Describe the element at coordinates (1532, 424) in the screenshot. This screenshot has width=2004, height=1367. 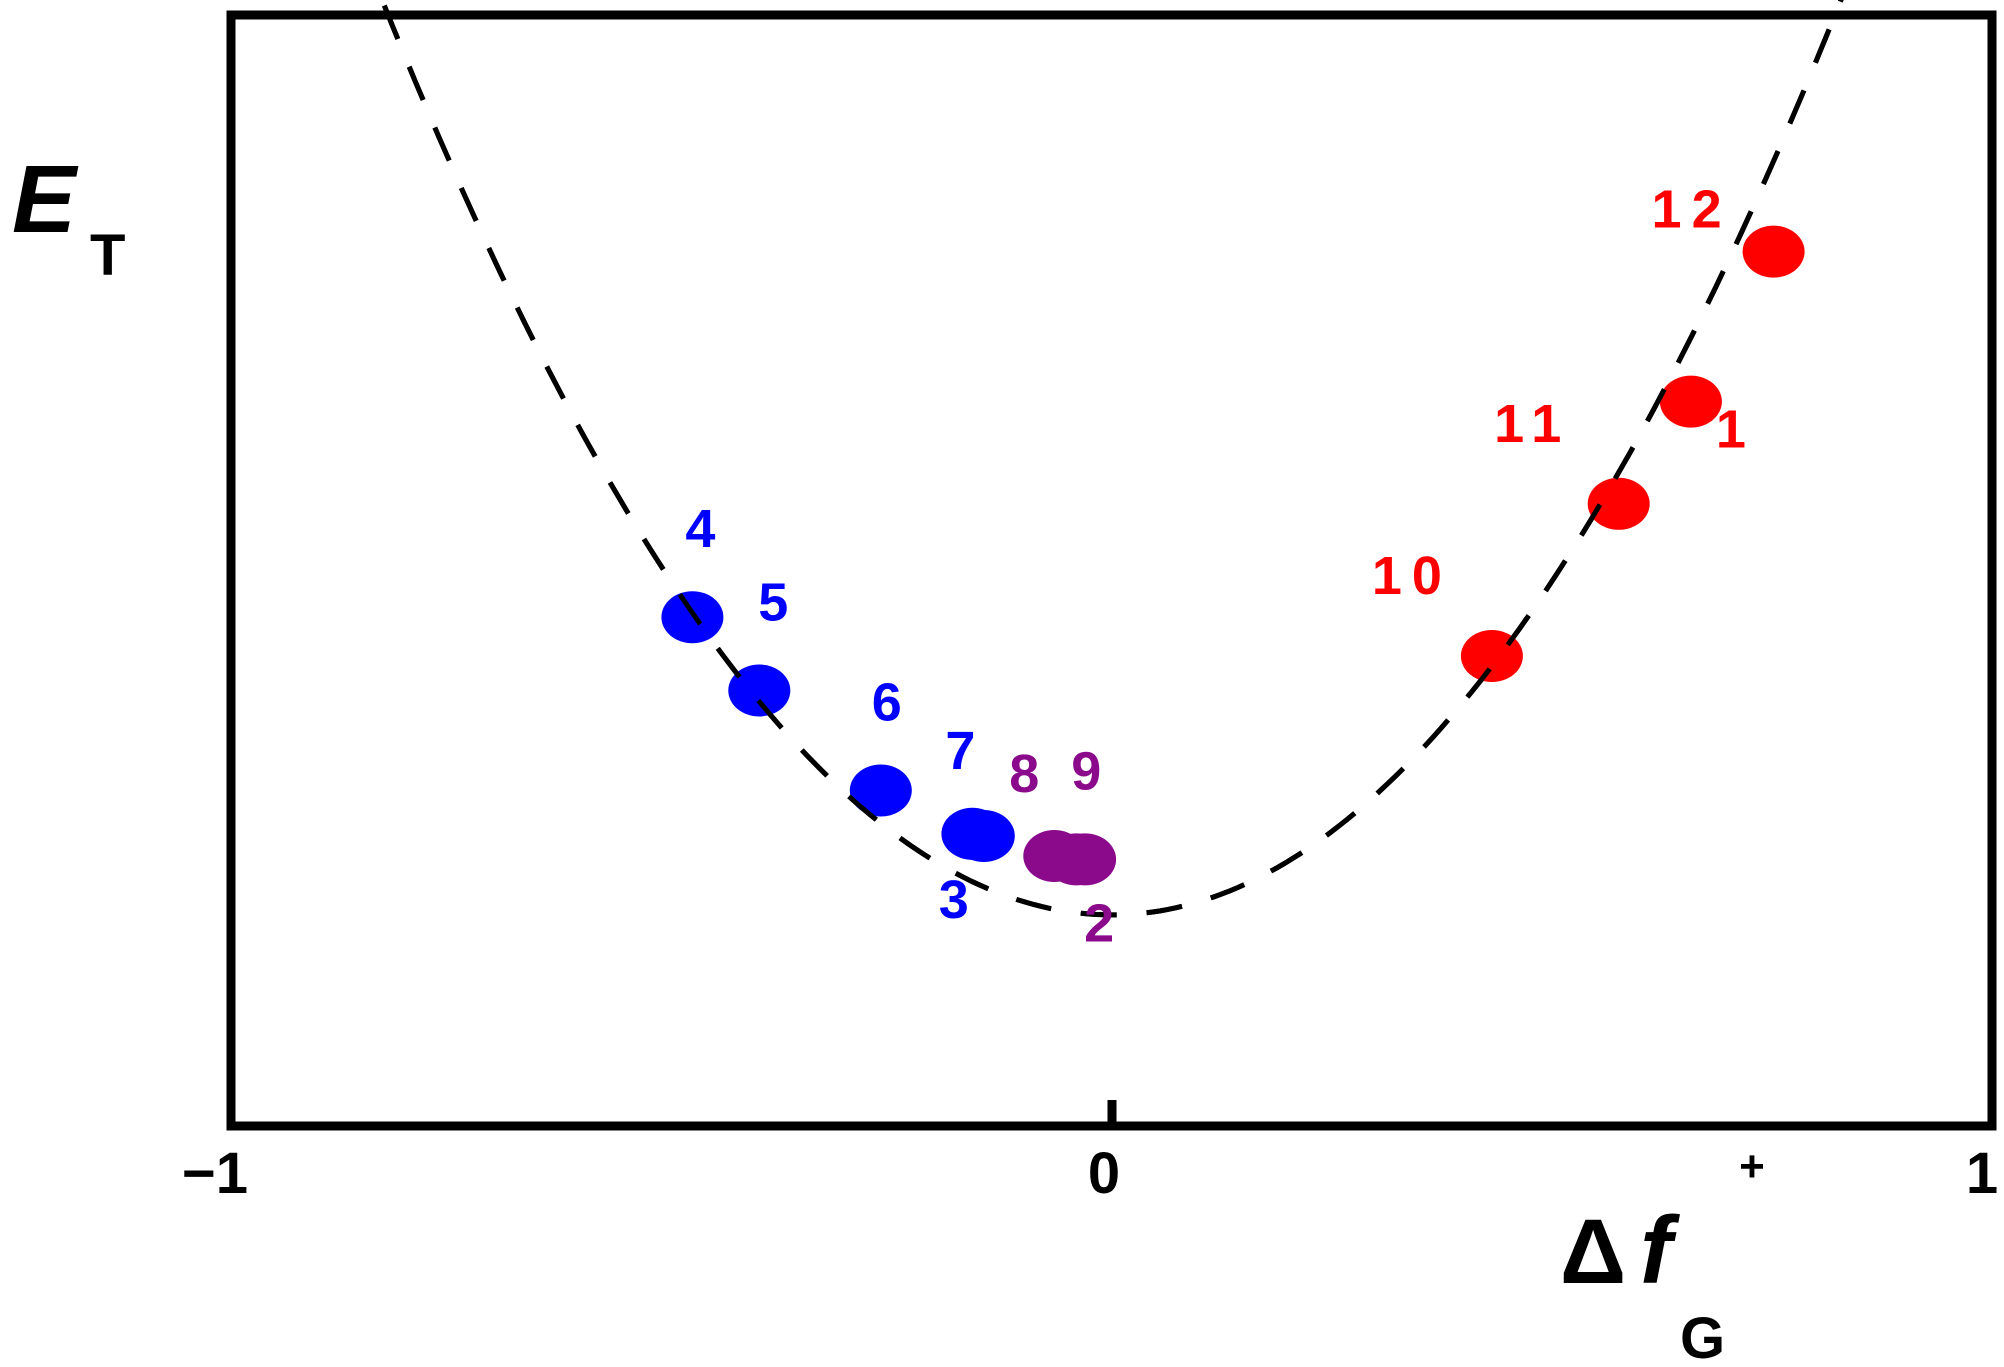
I see `data-point-label: 11` at that location.